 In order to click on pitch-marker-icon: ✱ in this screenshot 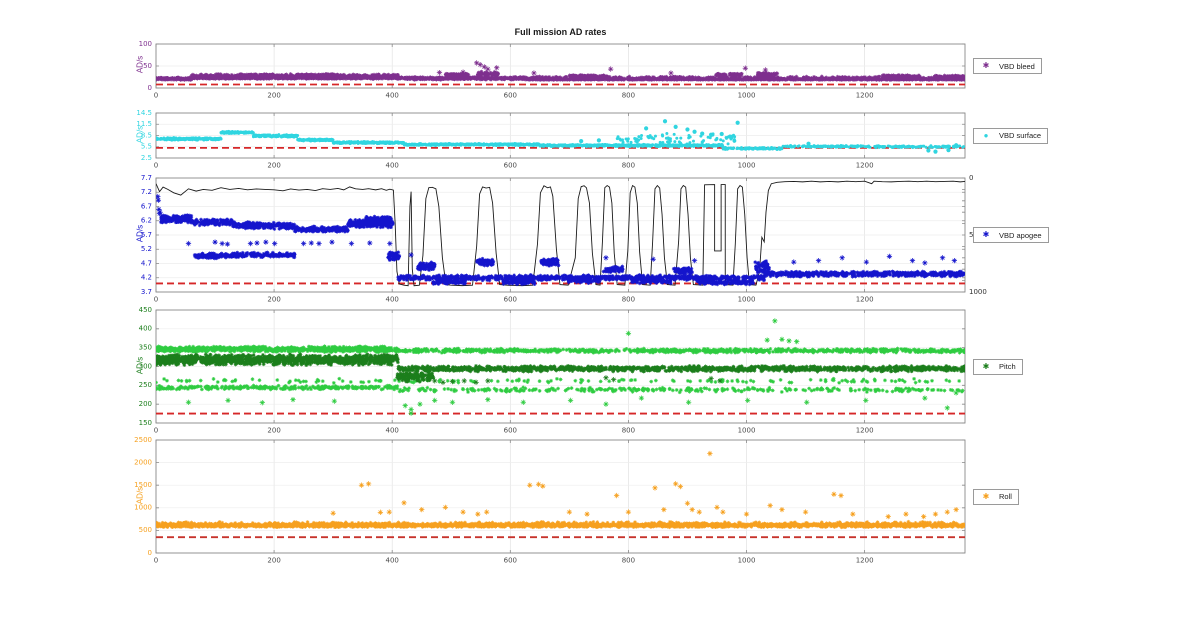, I will do `click(986, 366)`.